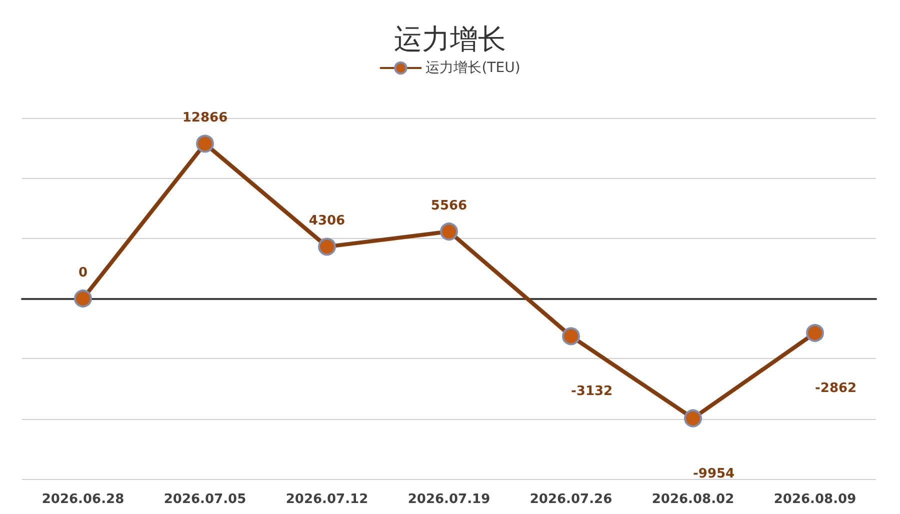  What do you see at coordinates (83, 499) in the screenshot?
I see `x-tick-label: 2026.06.28` at bounding box center [83, 499].